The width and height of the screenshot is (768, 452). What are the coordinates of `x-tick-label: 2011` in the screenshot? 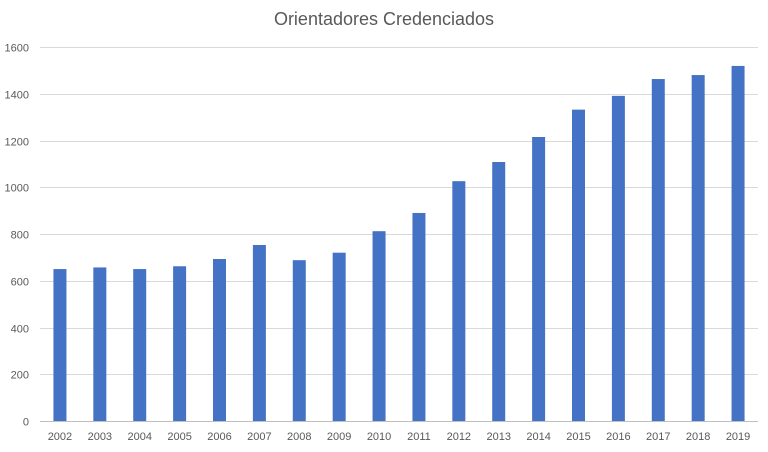 It's located at (419, 437).